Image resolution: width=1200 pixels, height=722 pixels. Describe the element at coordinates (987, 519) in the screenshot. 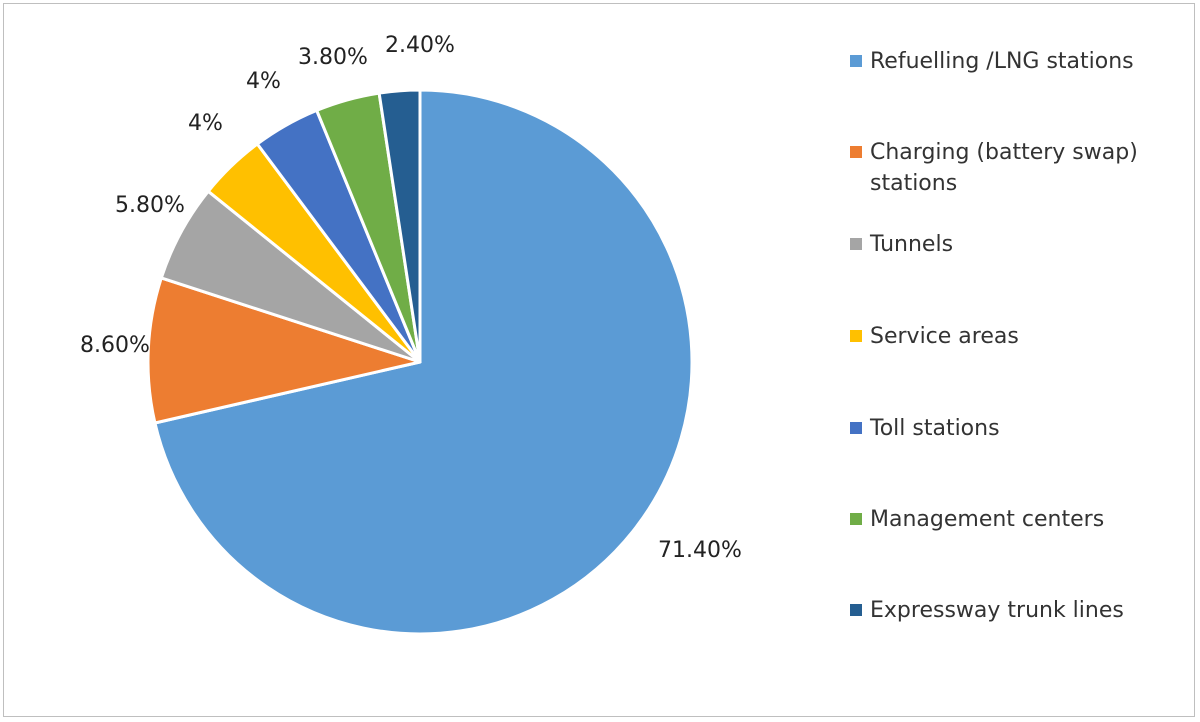

I see `legend-label-6: Management centers` at that location.